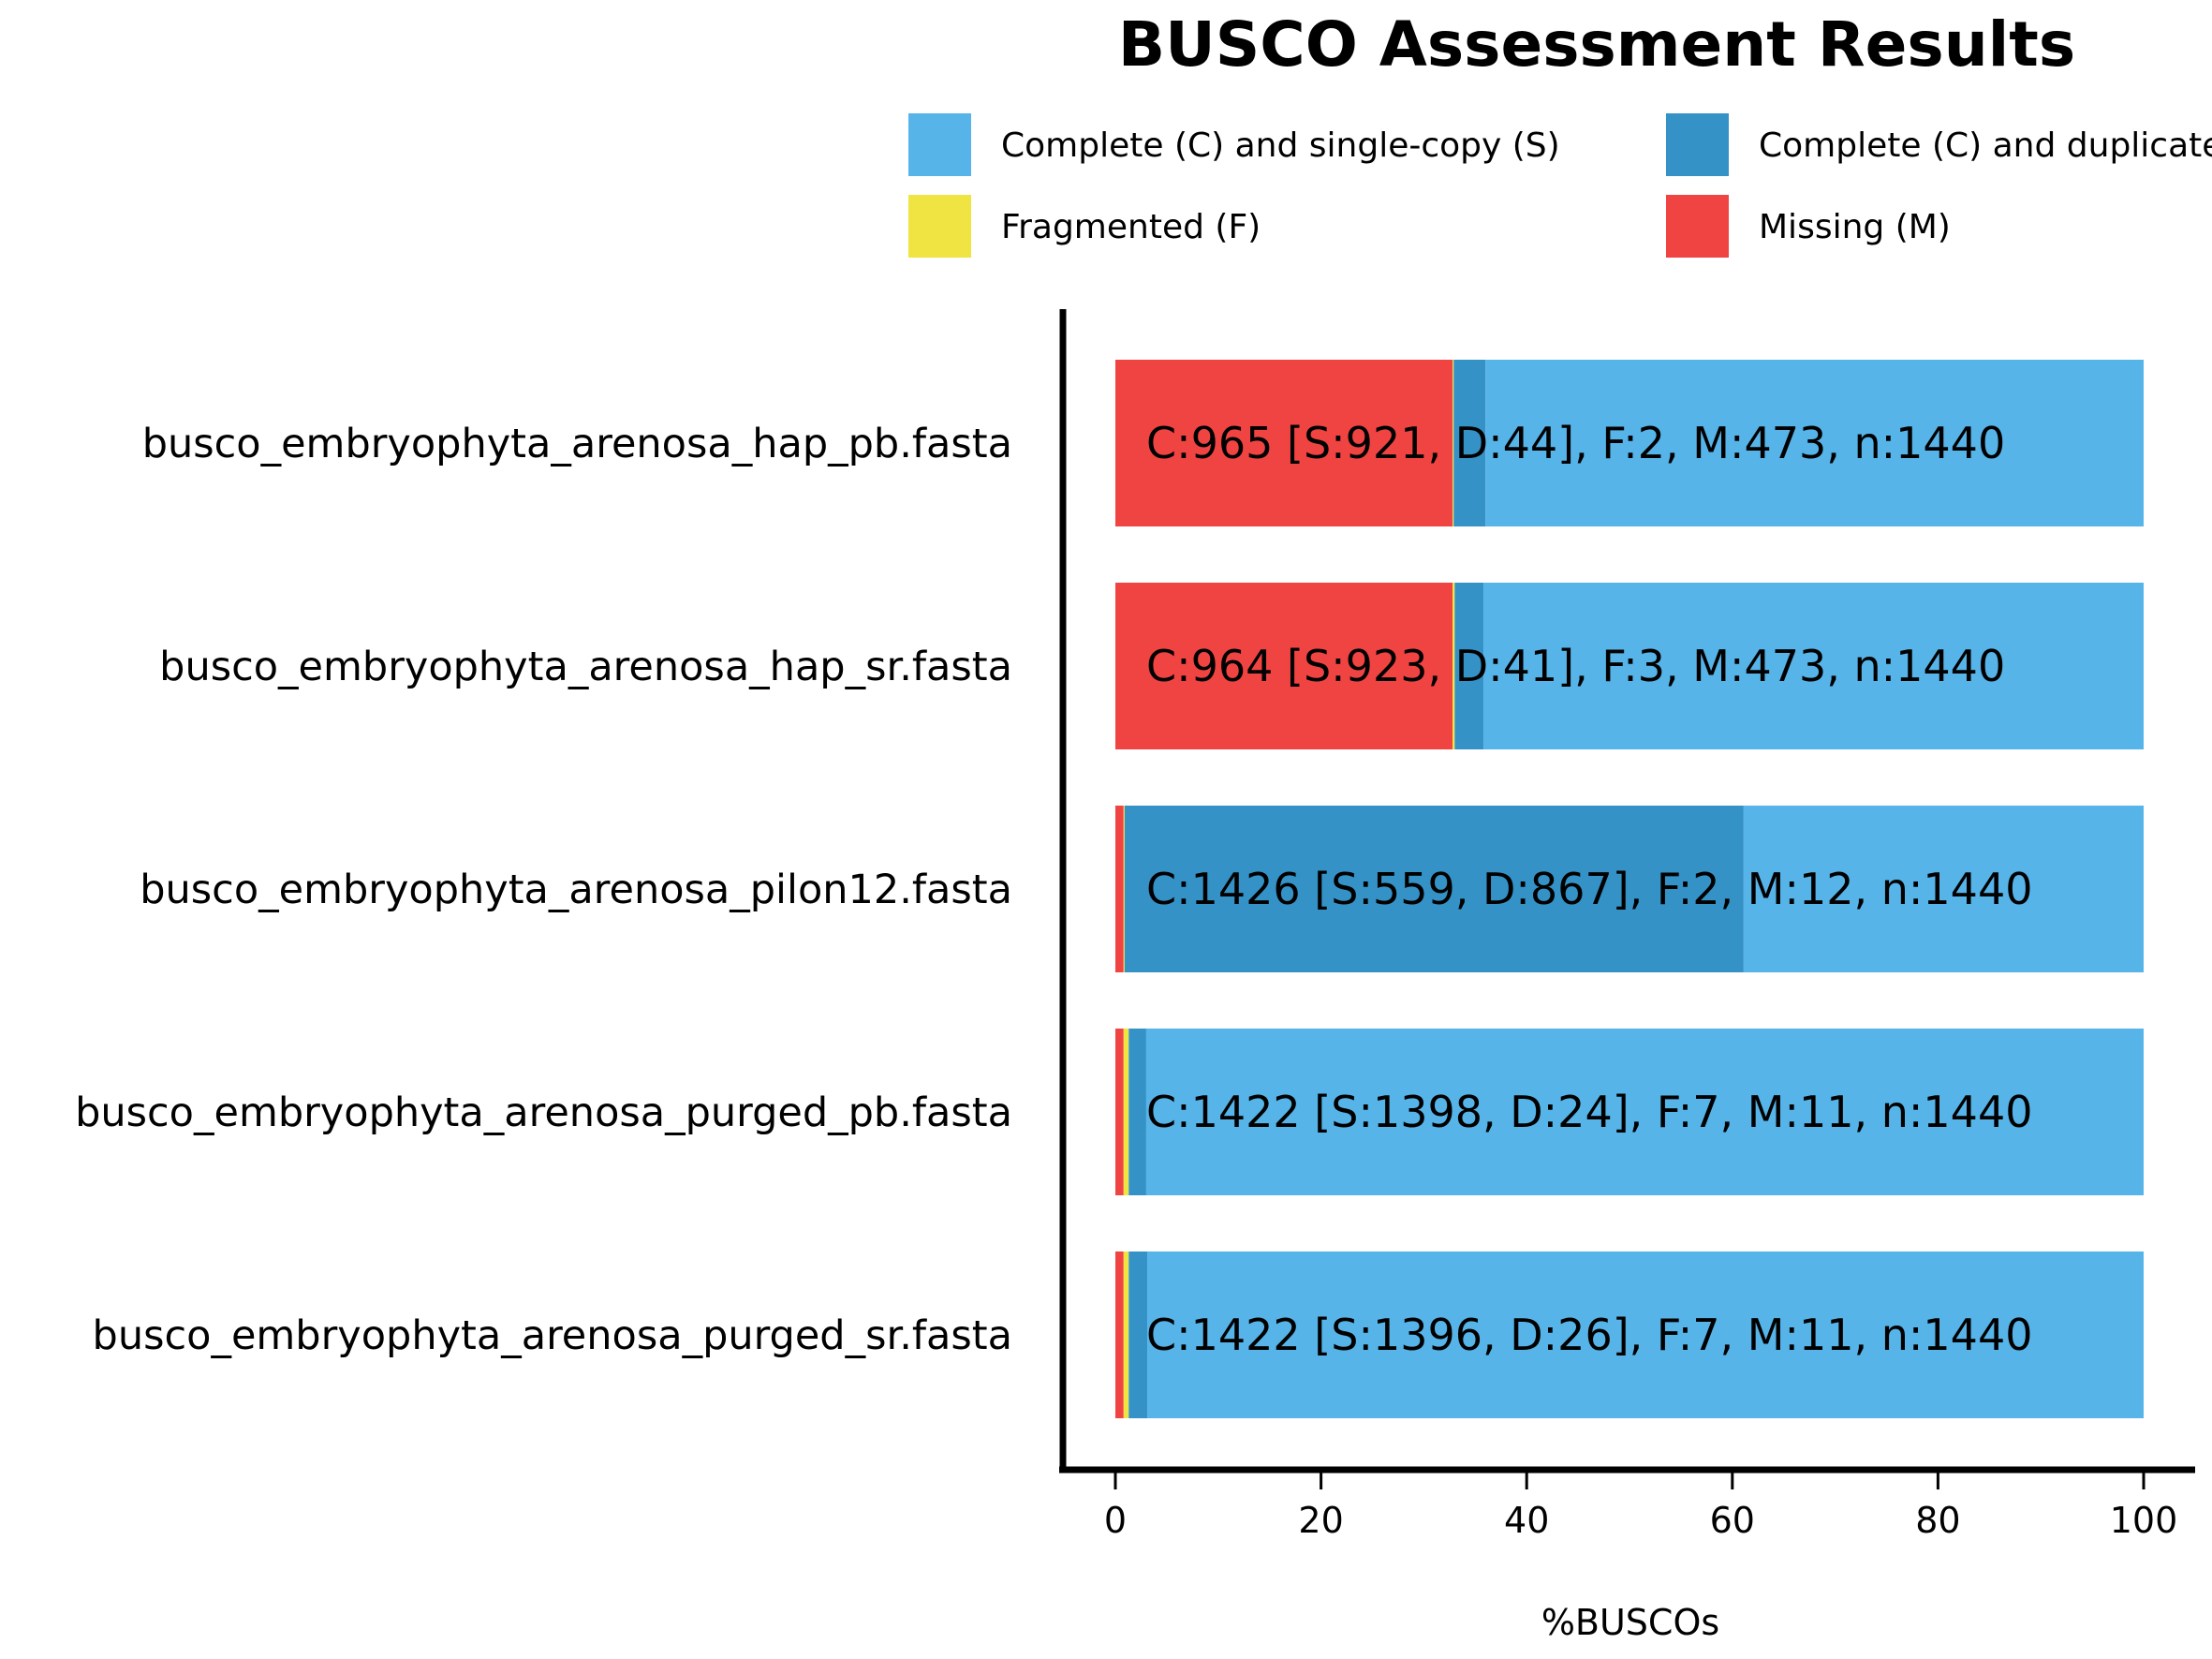  Describe the element at coordinates (1630, 1622) in the screenshot. I see `x-axis-label: %BUSCOs` at that location.